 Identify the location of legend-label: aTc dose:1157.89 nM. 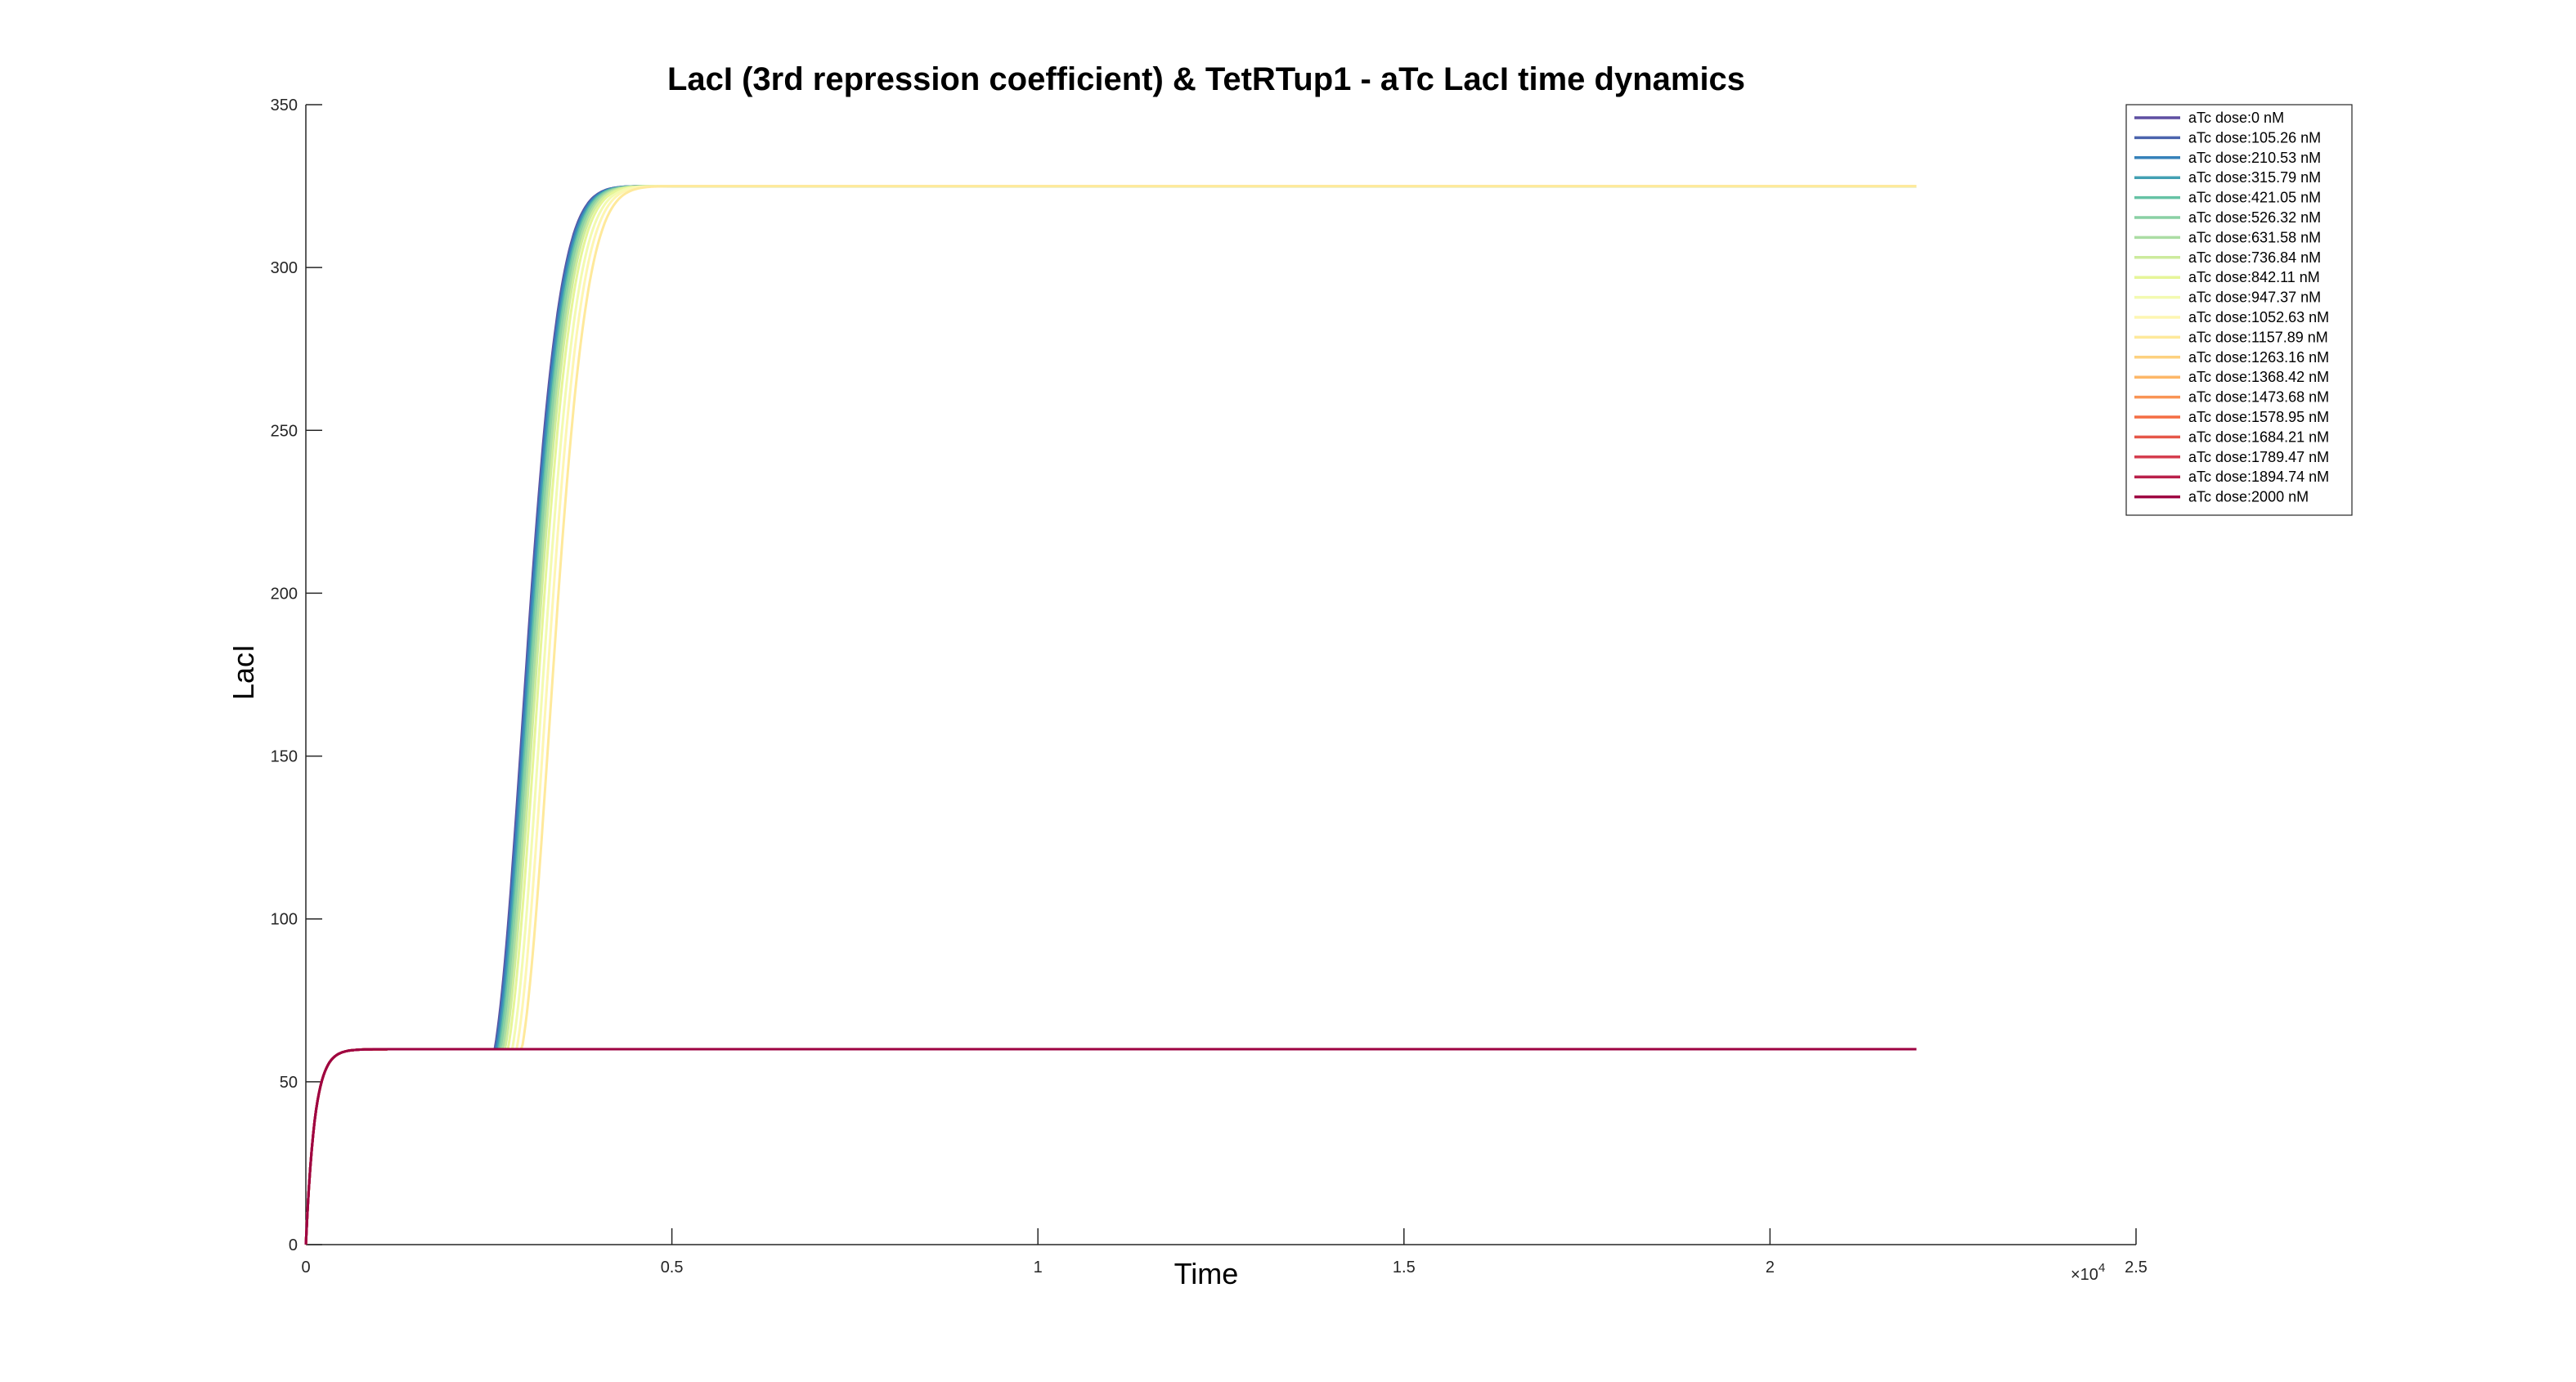
(2258, 337).